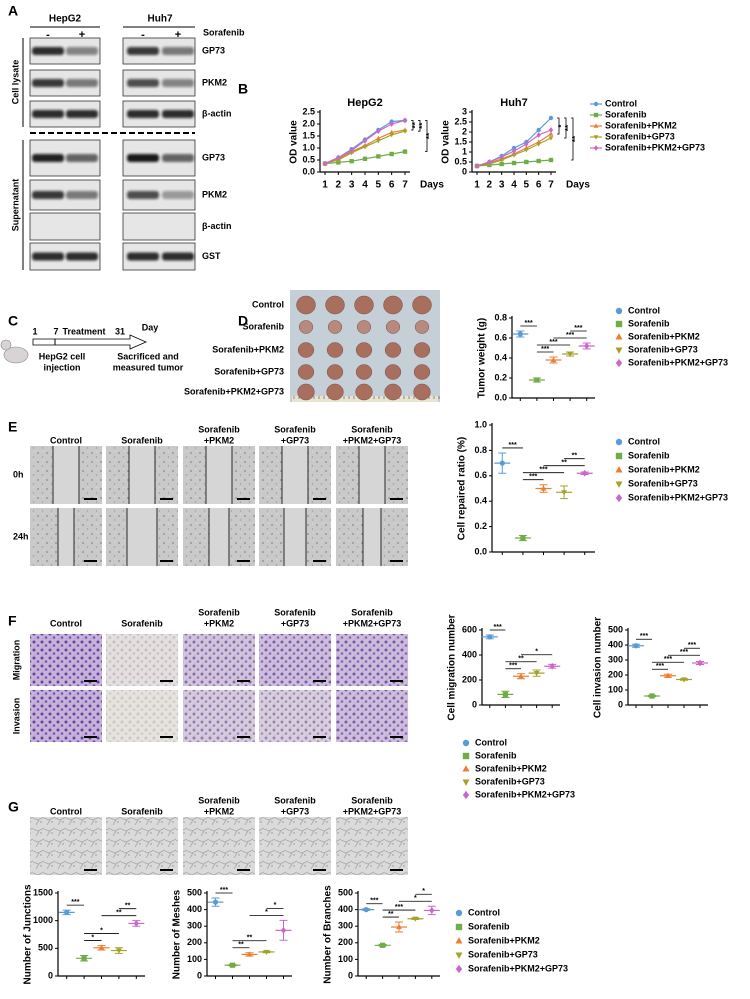  Describe the element at coordinates (308, 123) in the screenshot. I see `y-tick-label: 2.0` at that location.